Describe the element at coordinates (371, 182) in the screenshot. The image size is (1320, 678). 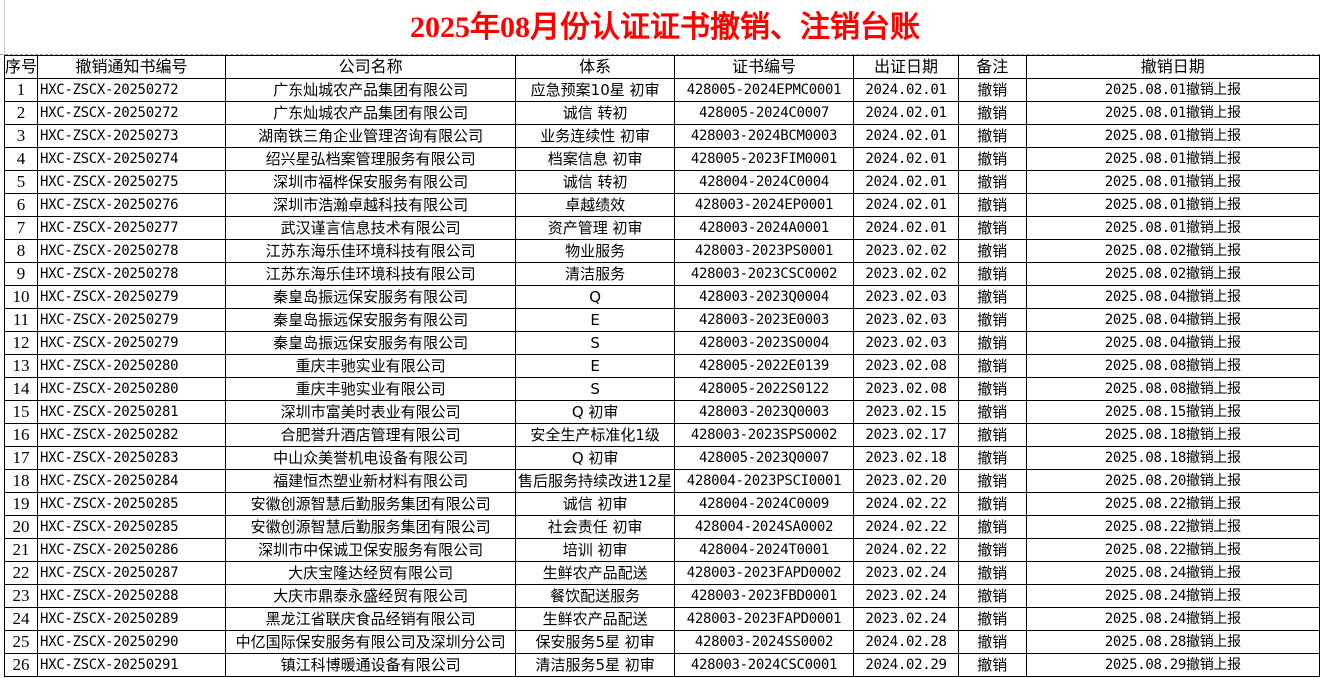
I see `company-cell: 深圳市福桦保安服务有限公司` at that location.